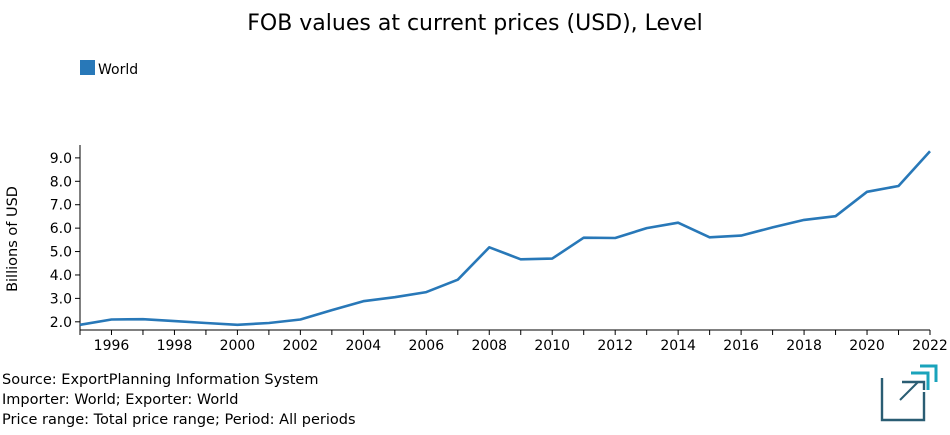  What do you see at coordinates (678, 346) in the screenshot?
I see `x-tick-label: 2014` at bounding box center [678, 346].